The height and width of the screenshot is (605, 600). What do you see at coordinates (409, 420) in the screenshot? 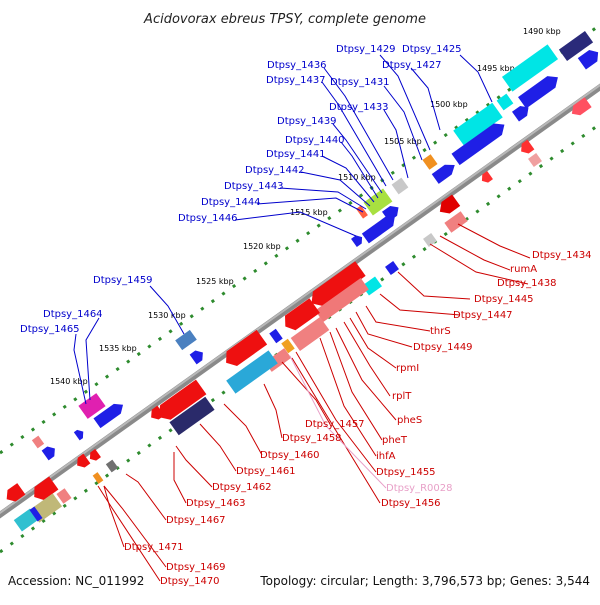
I see `gene-label: pheS` at bounding box center [409, 420].